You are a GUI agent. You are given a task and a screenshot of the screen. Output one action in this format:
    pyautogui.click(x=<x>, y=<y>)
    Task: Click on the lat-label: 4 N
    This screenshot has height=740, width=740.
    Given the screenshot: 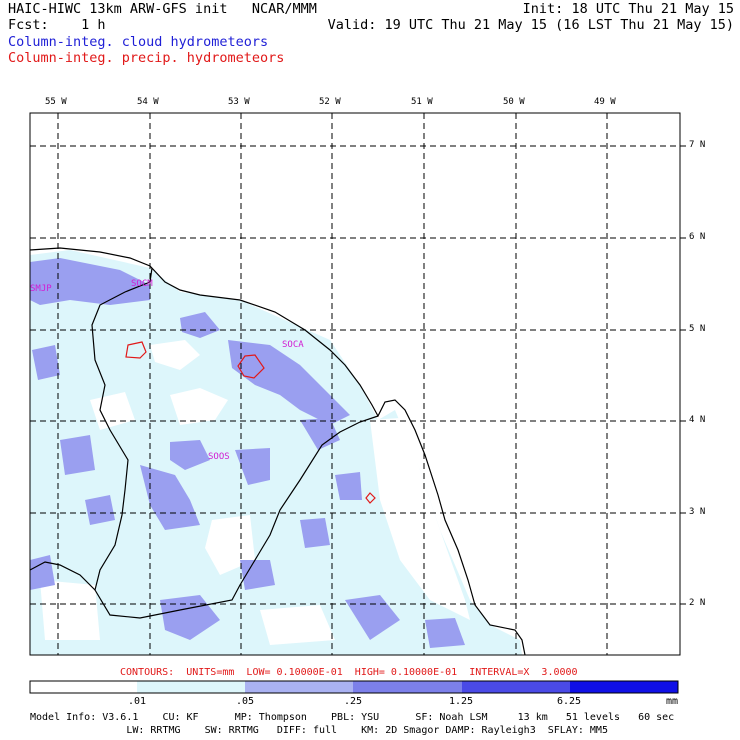 What is the action you would take?
    pyautogui.click(x=697, y=420)
    